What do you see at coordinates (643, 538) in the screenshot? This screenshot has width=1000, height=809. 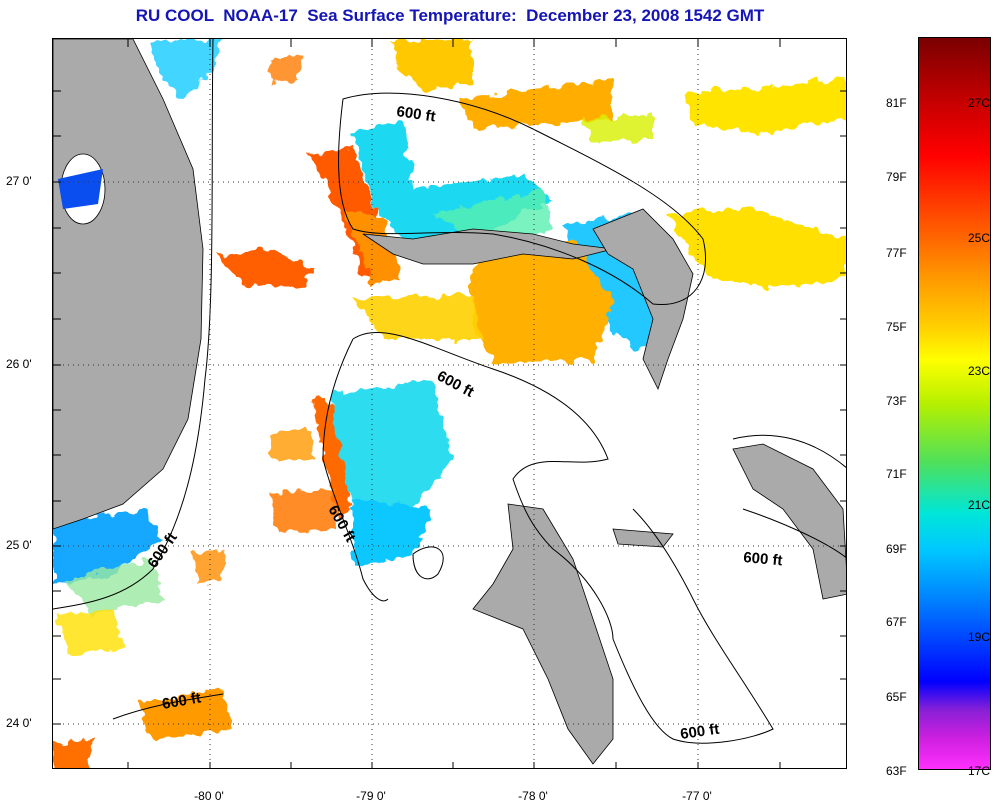 I see `island-land` at bounding box center [643, 538].